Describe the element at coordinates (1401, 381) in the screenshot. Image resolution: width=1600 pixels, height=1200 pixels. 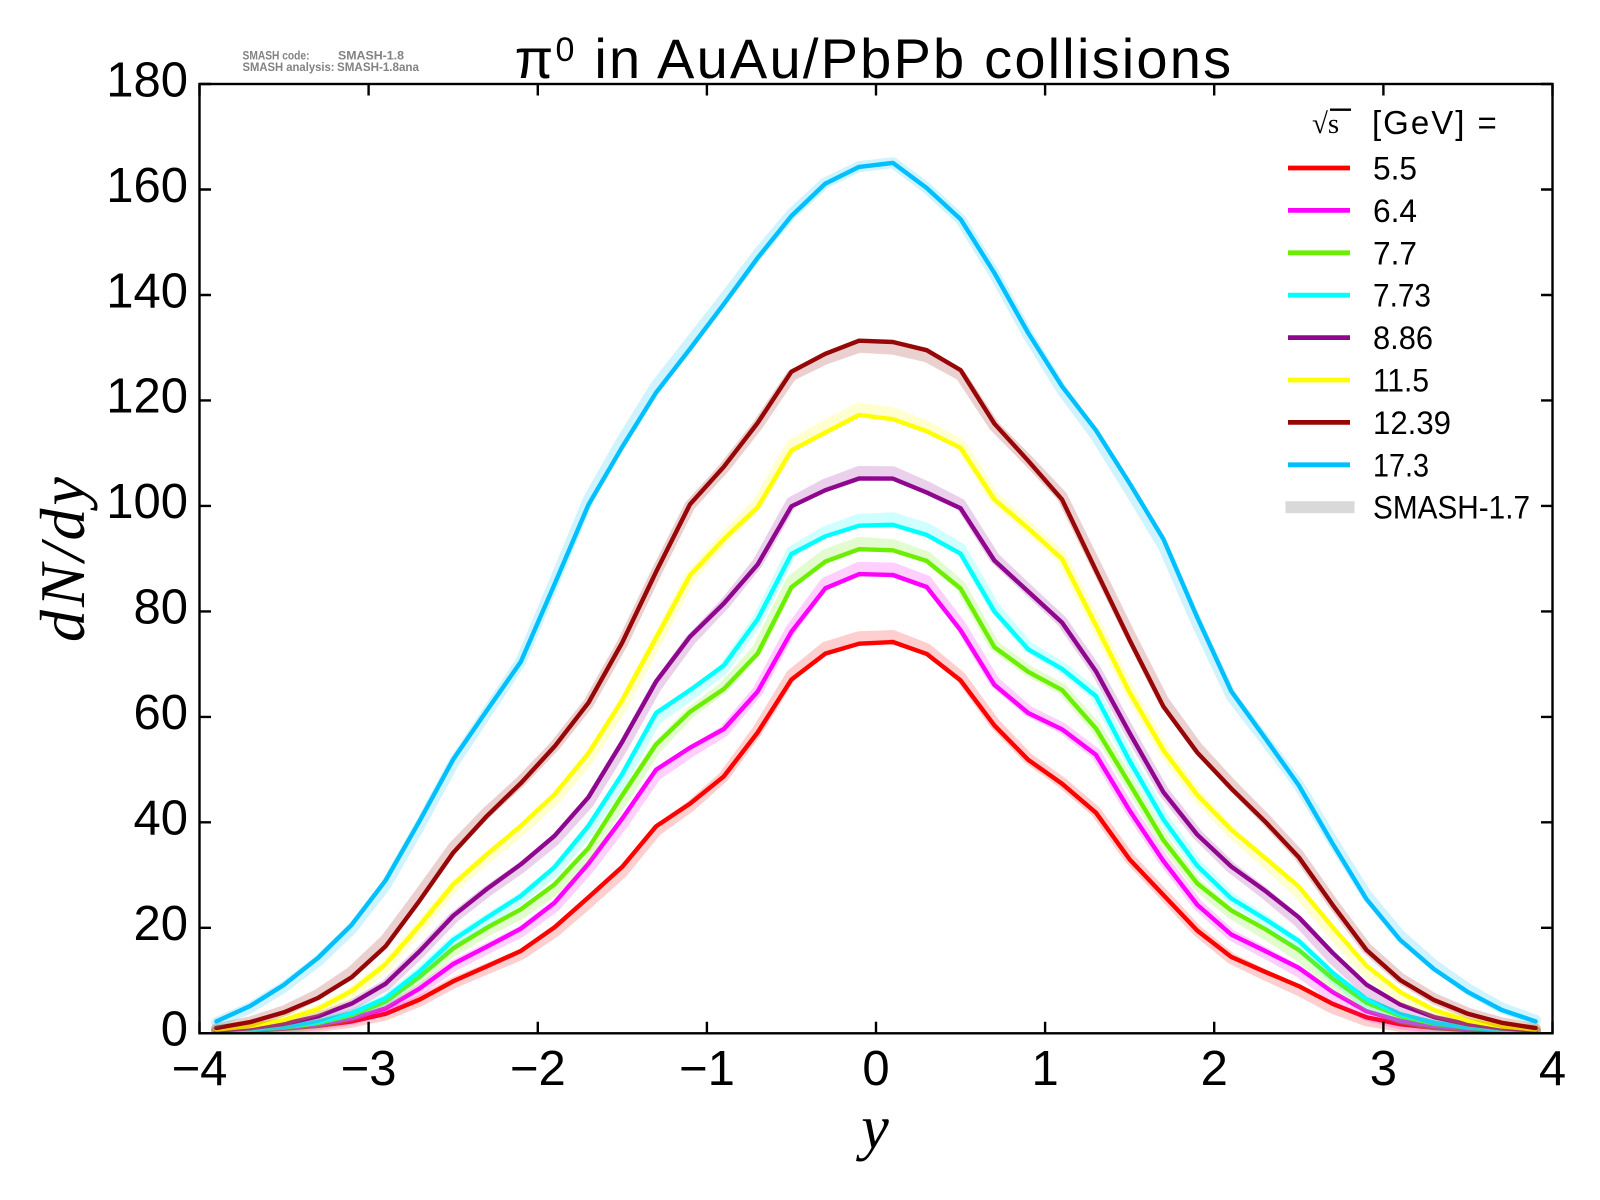
I see `svg-text: 11.5` at that location.